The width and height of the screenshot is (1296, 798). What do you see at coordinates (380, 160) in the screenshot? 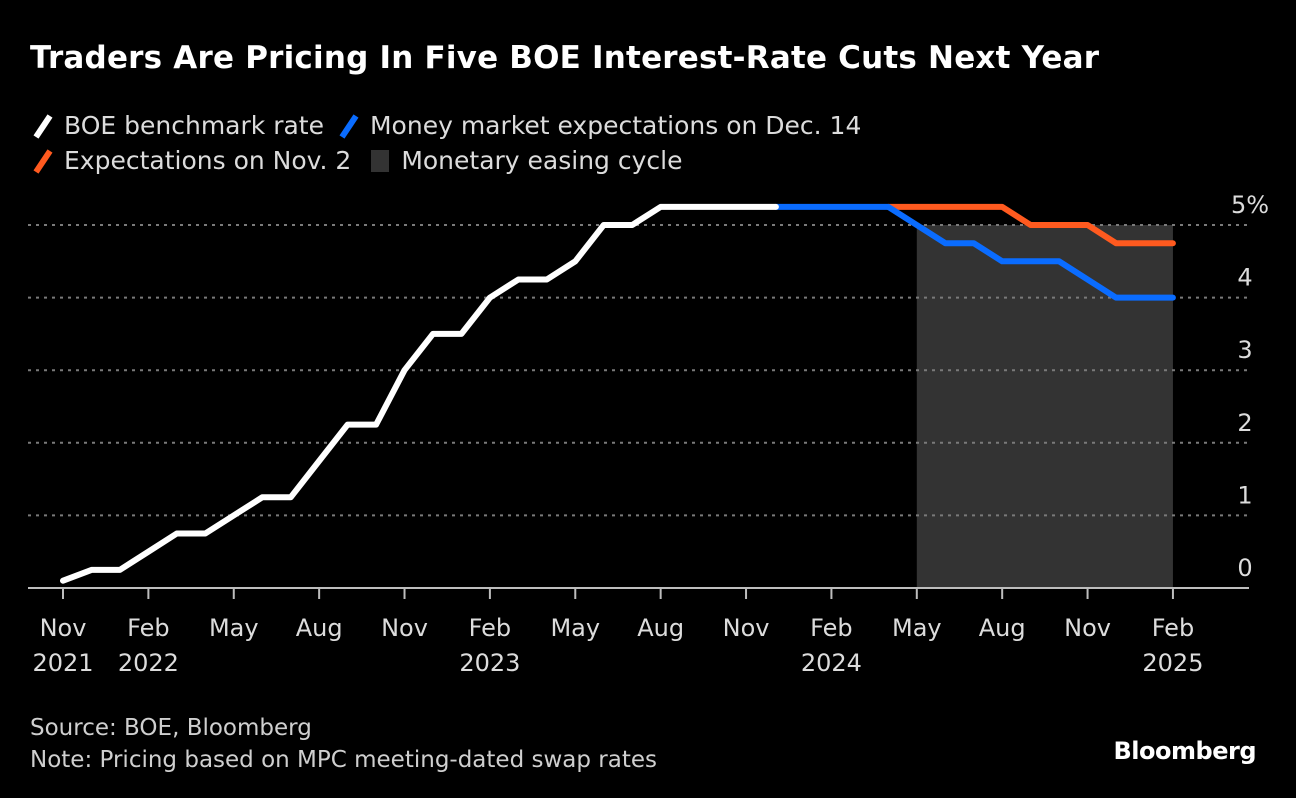
I see `legend-swatch-gray-box-icon` at bounding box center [380, 160].